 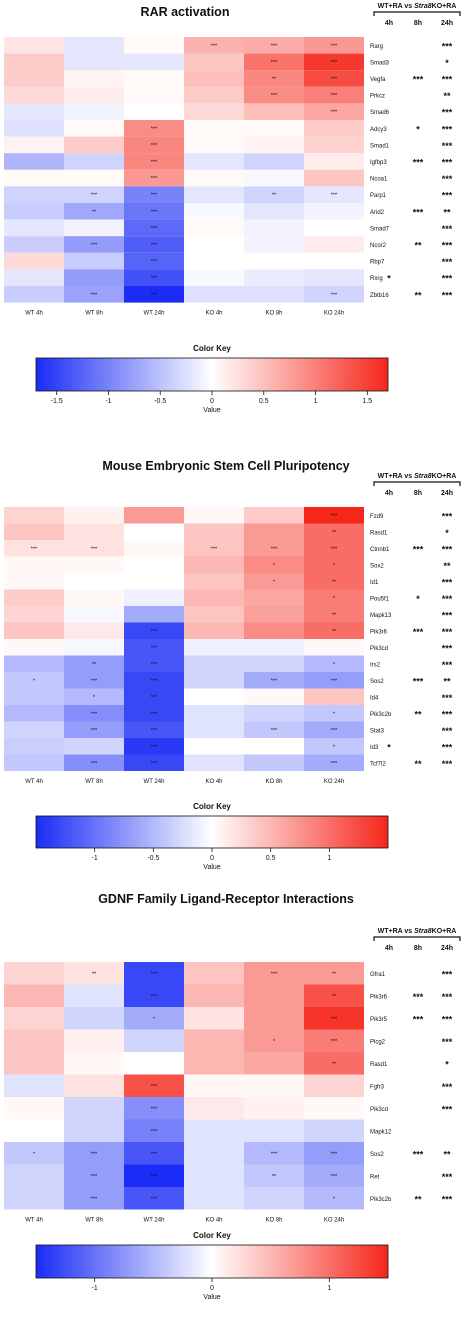 What do you see at coordinates (377, 731) in the screenshot?
I see `row-label: Stat3` at bounding box center [377, 731].